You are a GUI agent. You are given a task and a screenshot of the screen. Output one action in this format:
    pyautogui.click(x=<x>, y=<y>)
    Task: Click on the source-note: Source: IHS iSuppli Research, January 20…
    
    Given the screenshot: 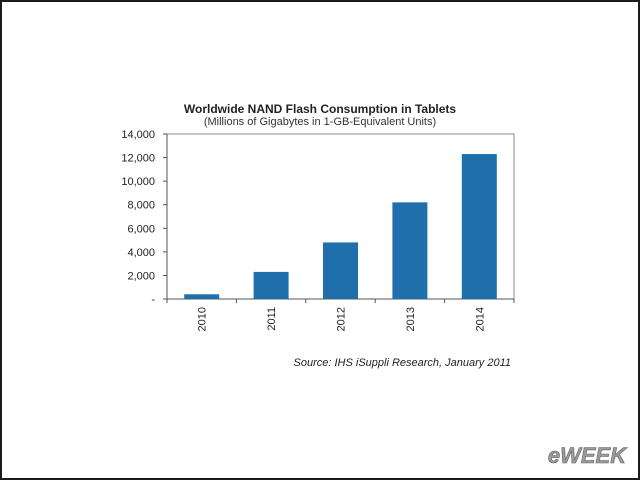 What is the action you would take?
    pyautogui.click(x=402, y=363)
    